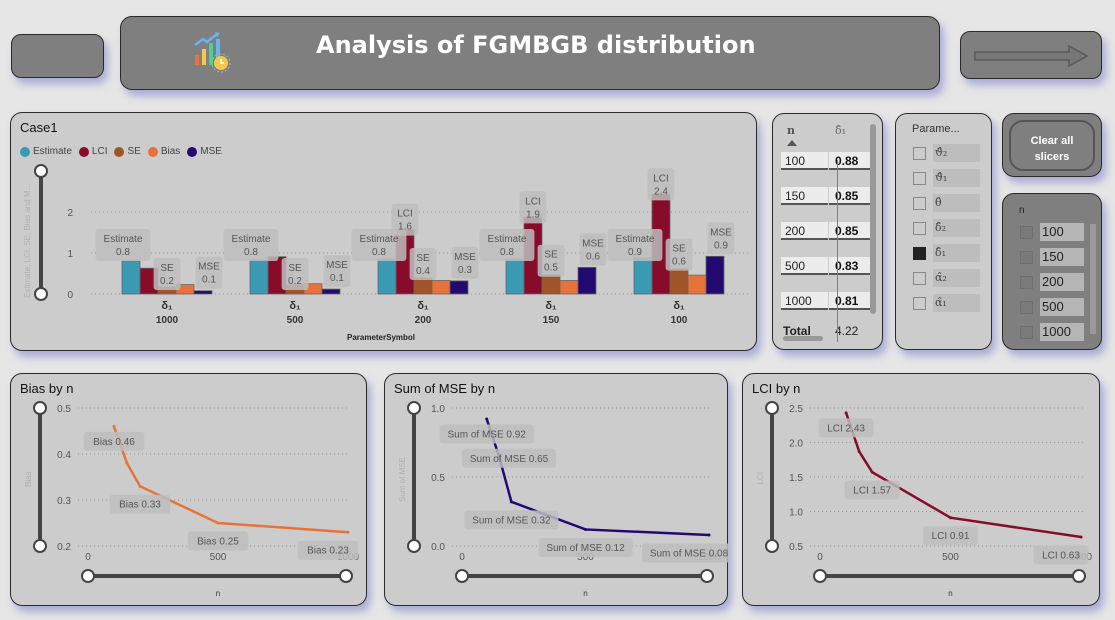 This screenshot has width=1115, height=620. Describe the element at coordinates (661, 178) in the screenshot. I see `data-label: LCI` at that location.